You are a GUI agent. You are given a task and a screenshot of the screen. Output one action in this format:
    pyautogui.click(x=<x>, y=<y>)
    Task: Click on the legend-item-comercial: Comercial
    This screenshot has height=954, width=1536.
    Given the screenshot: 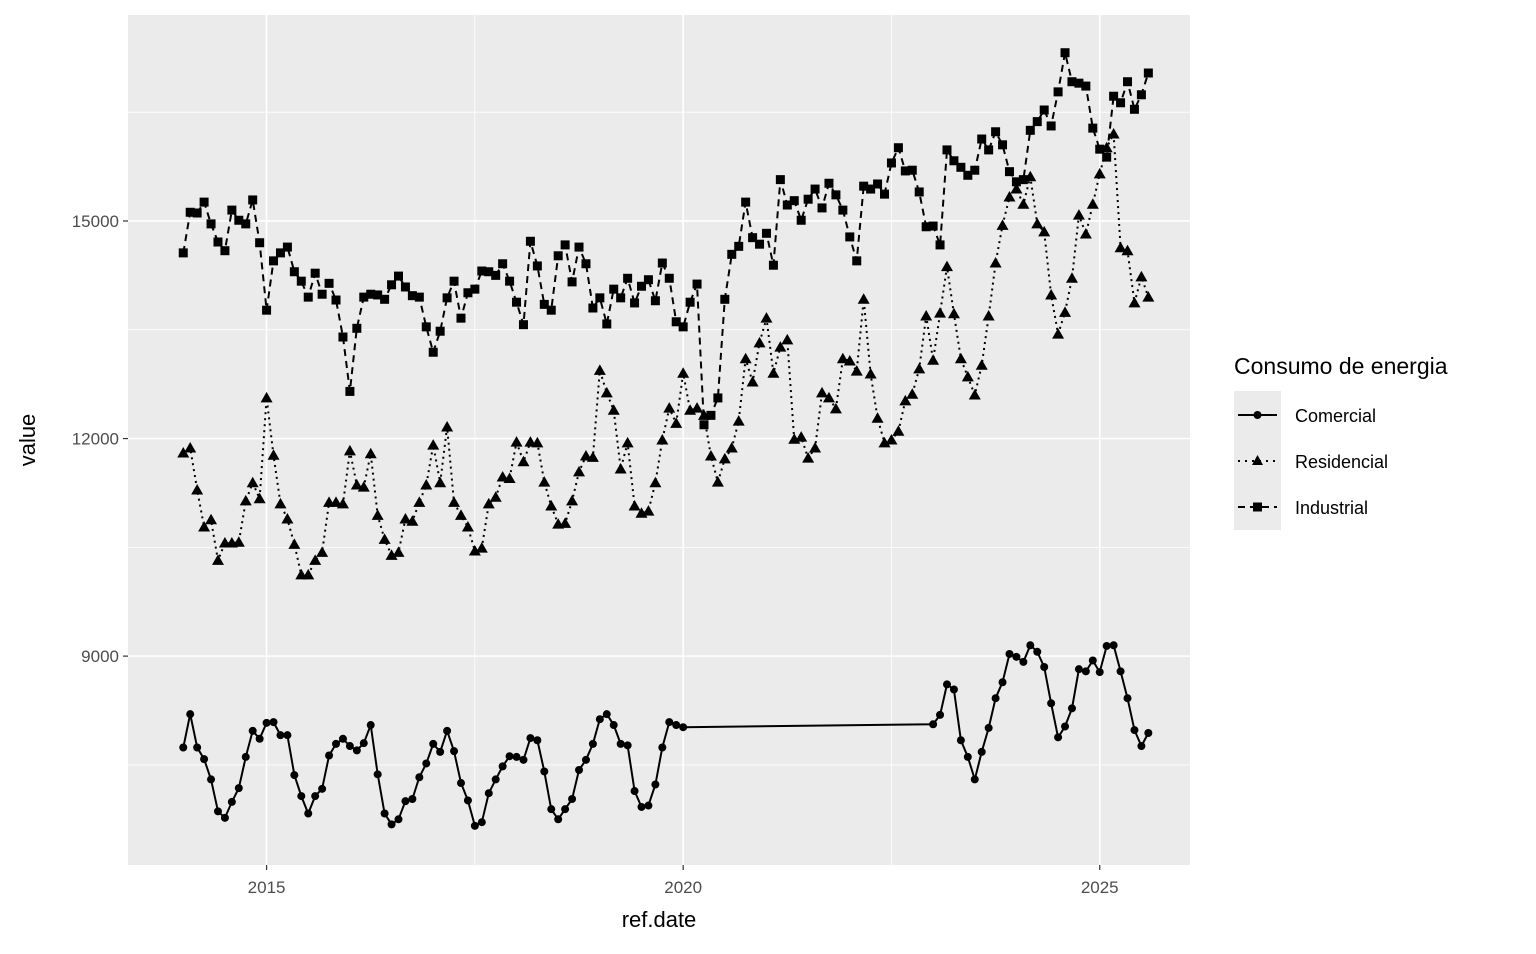 What is the action you would take?
    pyautogui.click(x=1307, y=416)
    